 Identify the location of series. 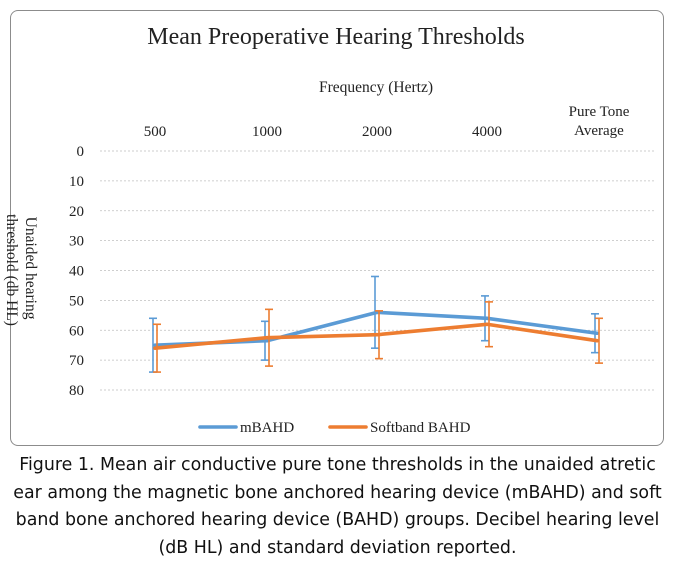
(376, 324).